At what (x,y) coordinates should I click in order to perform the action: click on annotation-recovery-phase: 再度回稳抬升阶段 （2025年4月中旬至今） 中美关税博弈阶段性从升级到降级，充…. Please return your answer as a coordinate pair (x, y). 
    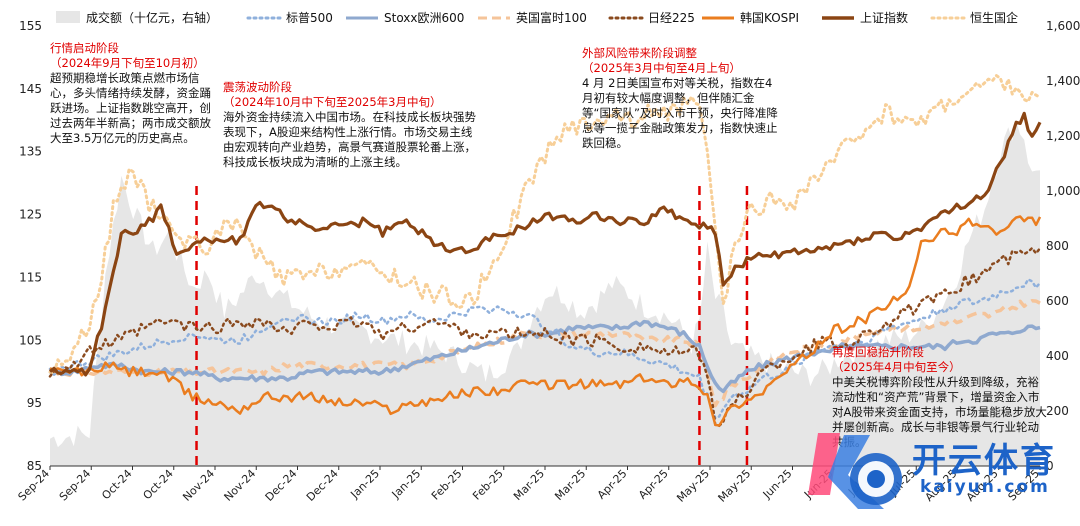
    Looking at the image, I should click on (941, 397).